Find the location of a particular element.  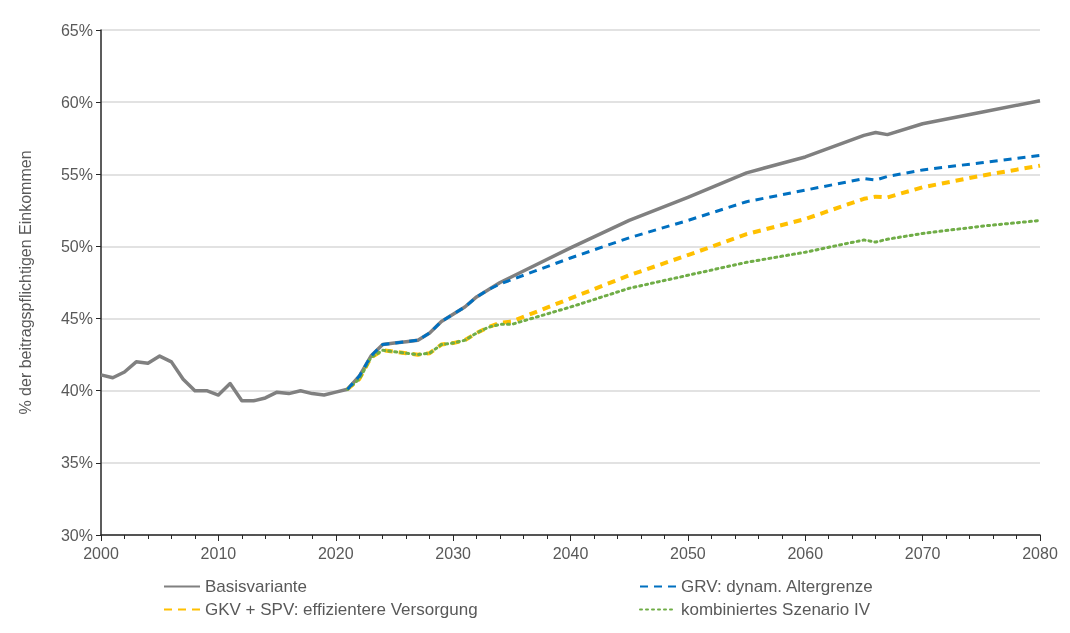

legend-label: GKV + SPV: effizientere Versorgung is located at coordinates (341, 609).